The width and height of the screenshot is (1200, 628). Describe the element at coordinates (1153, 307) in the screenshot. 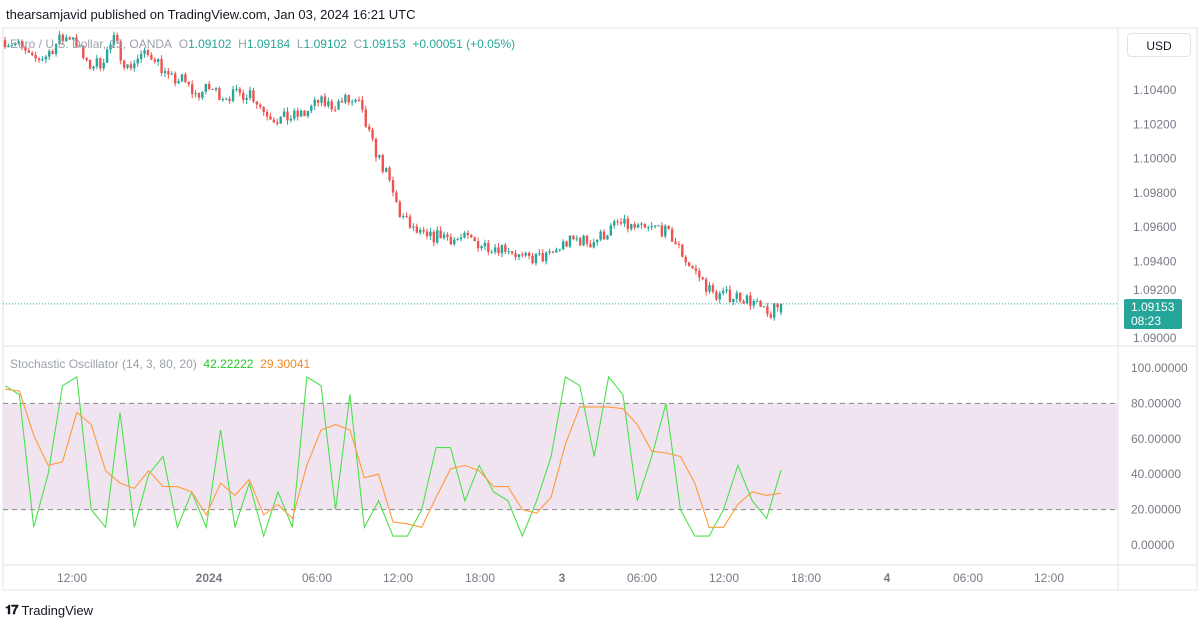

I see `last-price: 1.09153` at that location.